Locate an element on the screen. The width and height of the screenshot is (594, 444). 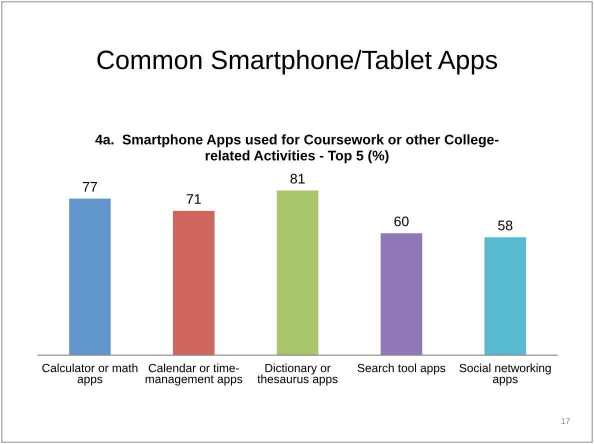
chart-subtitle: 4a. Smartphone Apps used for Coursework or other College- related Activities - Top 5 (%) is located at coordinates (296, 149).